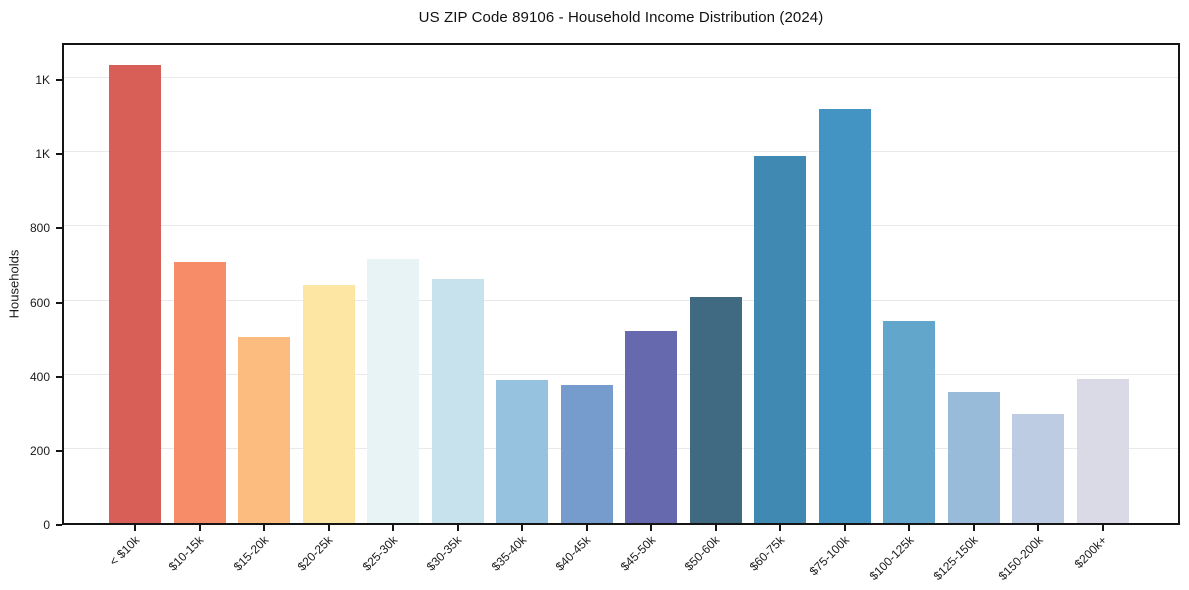  What do you see at coordinates (891, 558) in the screenshot?
I see `x-axis-tick-label-text: $100-125k` at bounding box center [891, 558].